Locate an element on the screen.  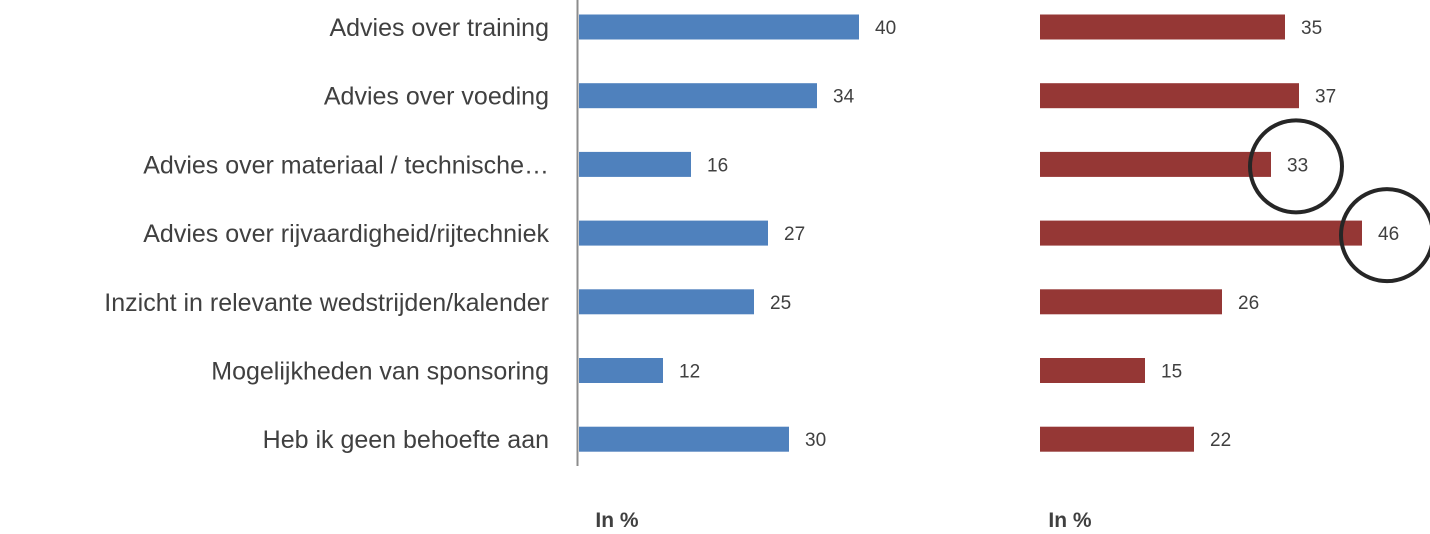
category-label: Advies over rijvaardigheid/rijtechniek is located at coordinates (346, 234).